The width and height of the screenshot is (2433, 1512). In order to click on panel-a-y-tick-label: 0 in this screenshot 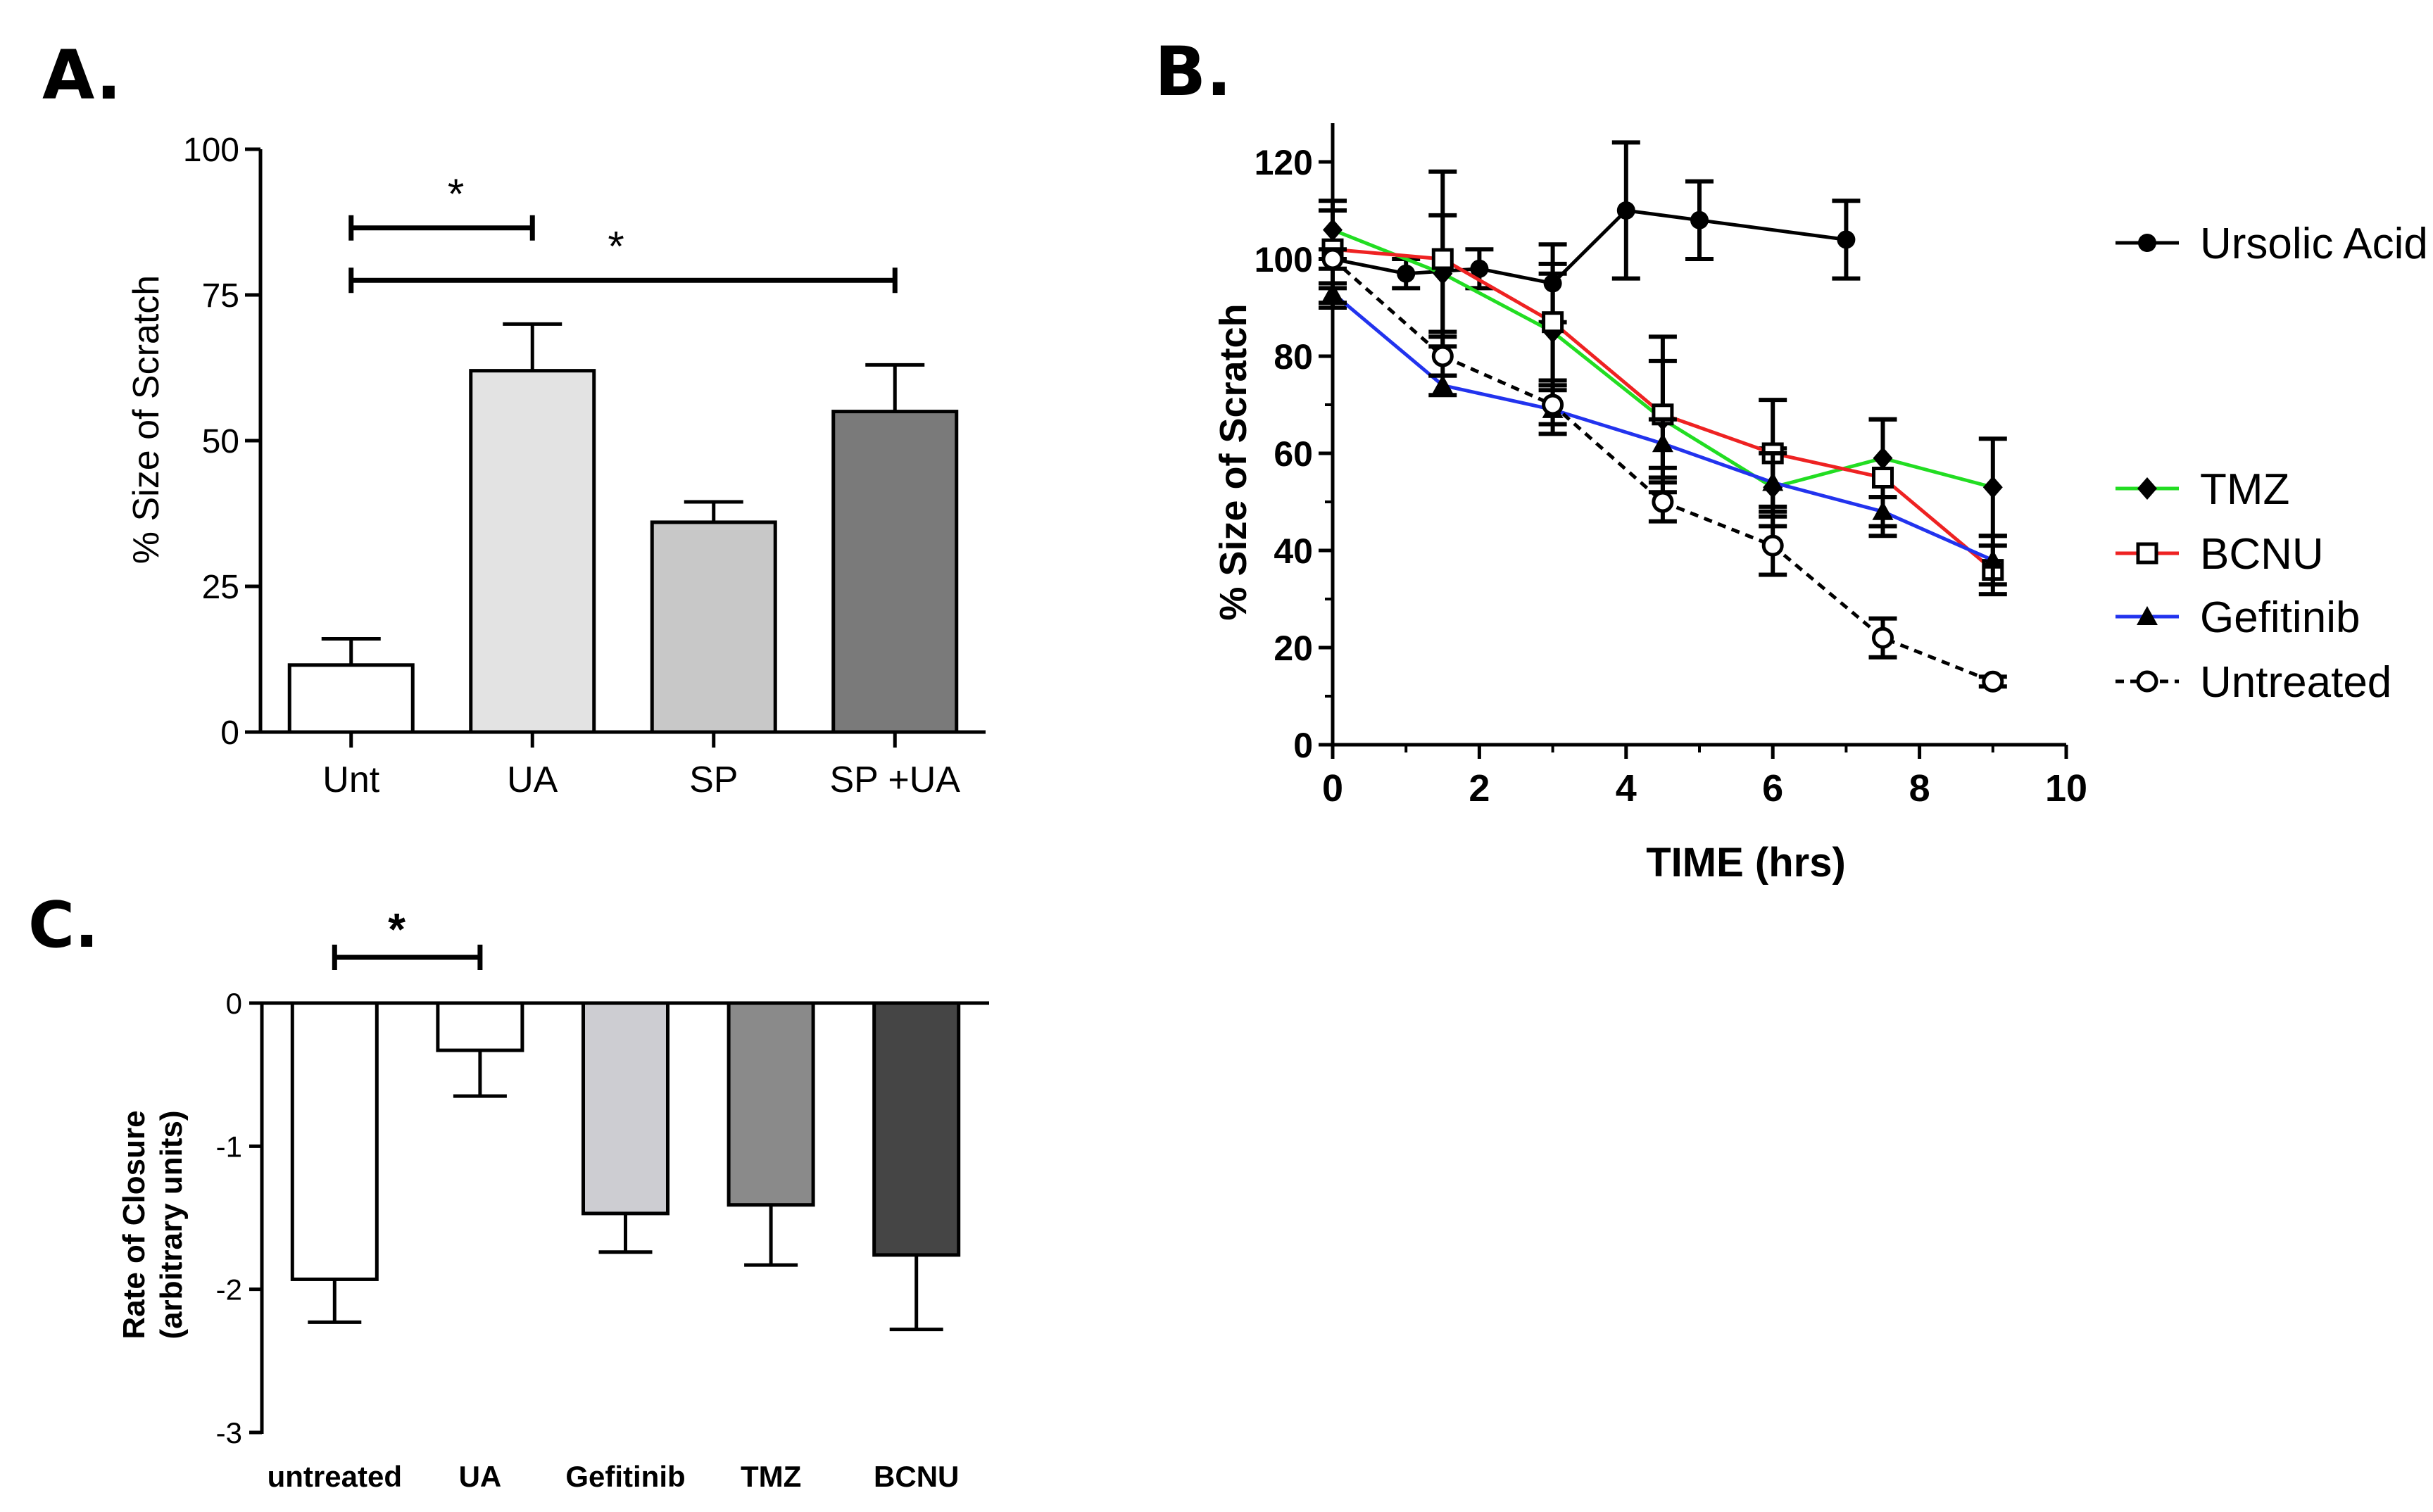, I will do `click(229, 733)`.